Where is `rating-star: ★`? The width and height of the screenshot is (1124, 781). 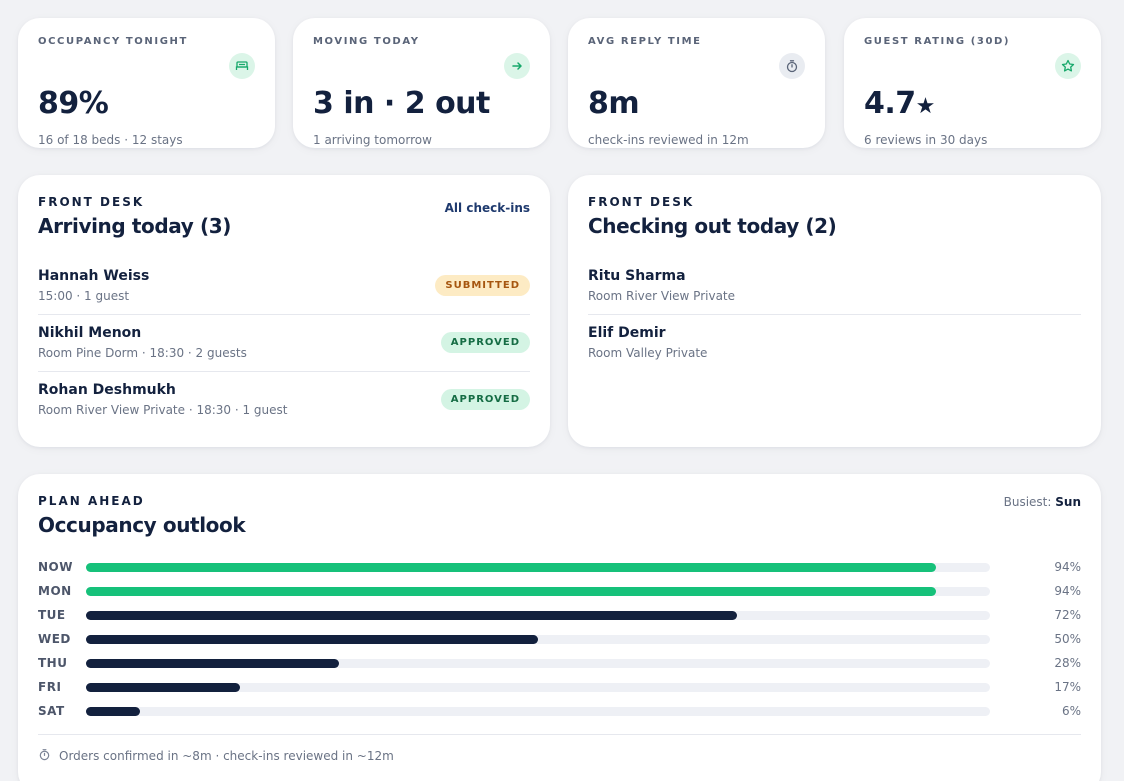
rating-star: ★ is located at coordinates (925, 106).